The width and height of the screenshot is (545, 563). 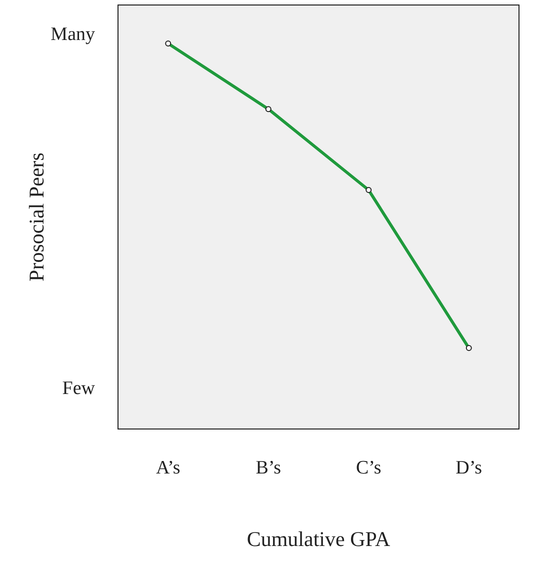 I want to click on x-tick-label: B’s, so click(x=269, y=467).